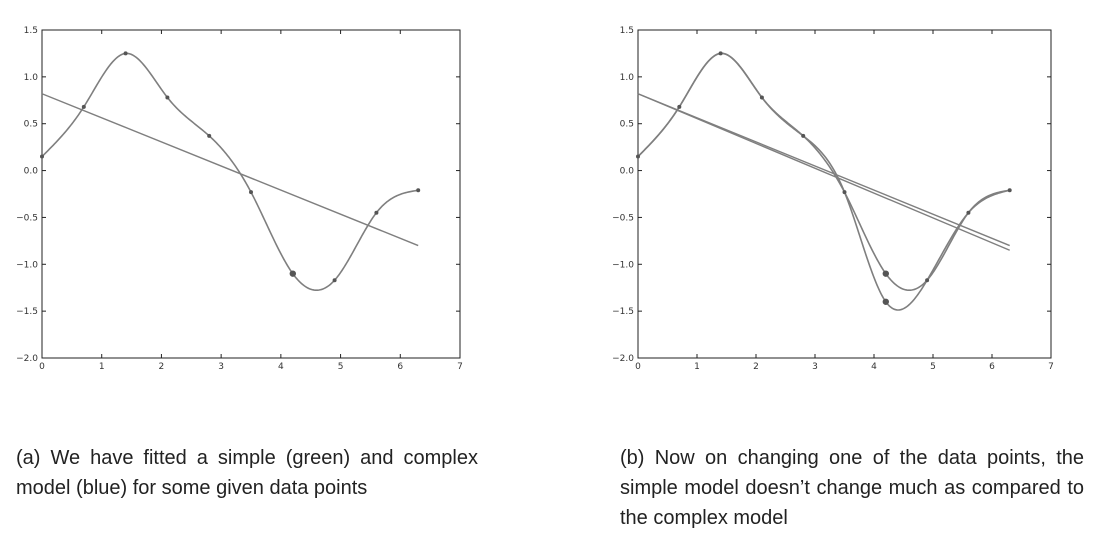 The image size is (1099, 548). I want to click on y-tick-label-a-6: 1.0, so click(31, 78).